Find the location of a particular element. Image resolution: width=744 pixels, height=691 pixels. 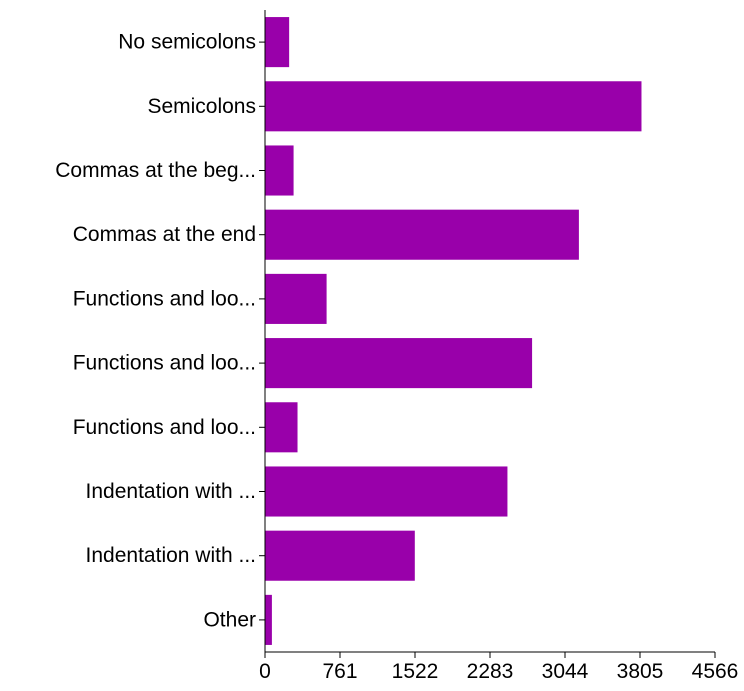

category-label: Other is located at coordinates (229, 619).